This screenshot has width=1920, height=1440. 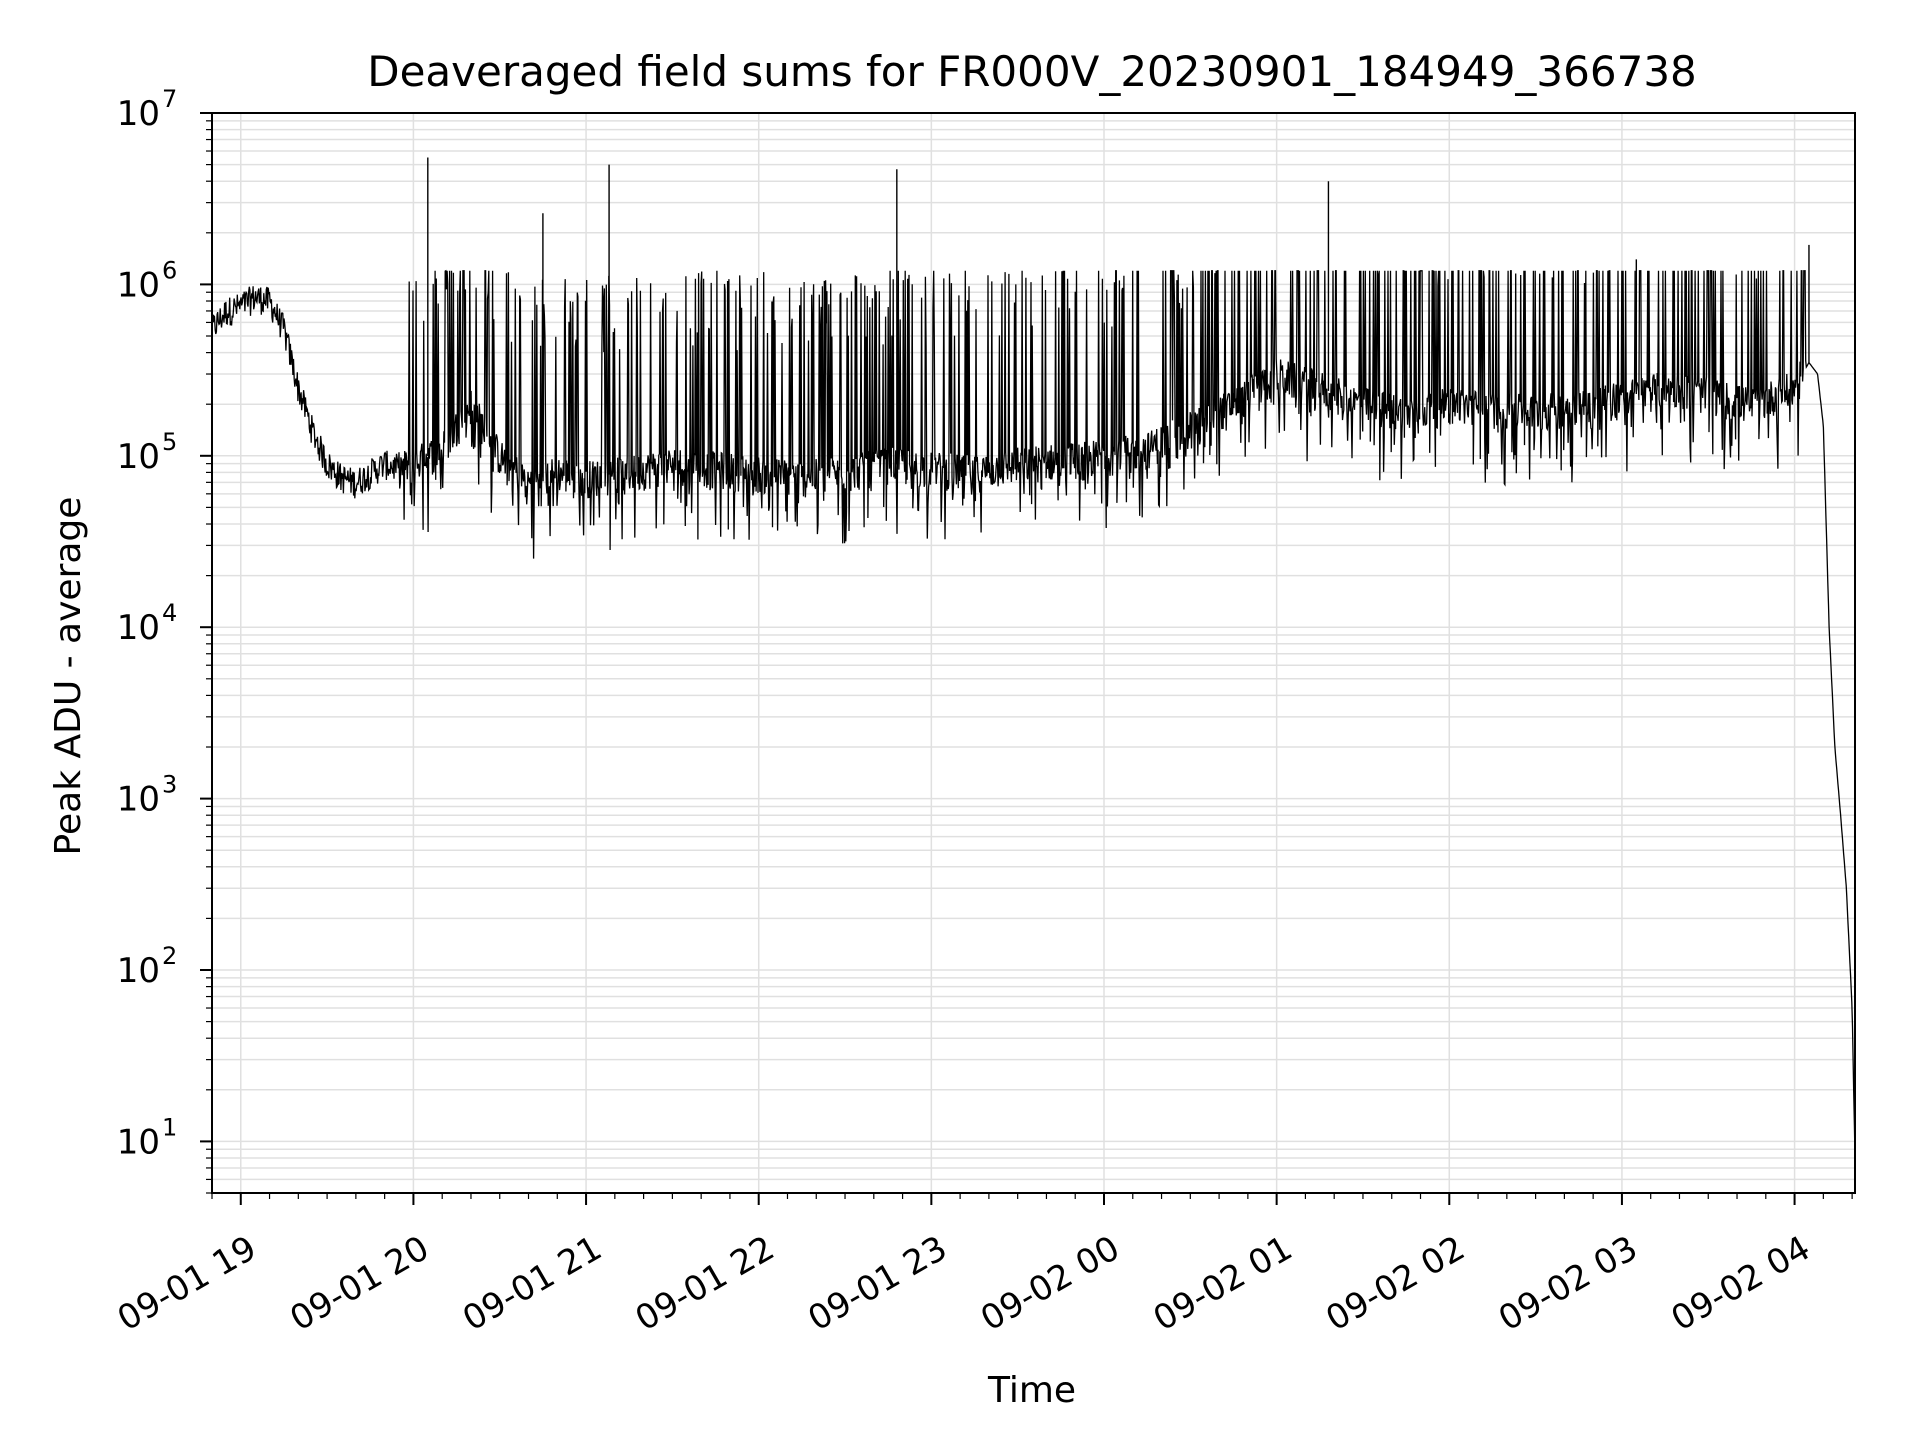 I want to click on y-tick-exponent: 2, so click(x=169, y=956).